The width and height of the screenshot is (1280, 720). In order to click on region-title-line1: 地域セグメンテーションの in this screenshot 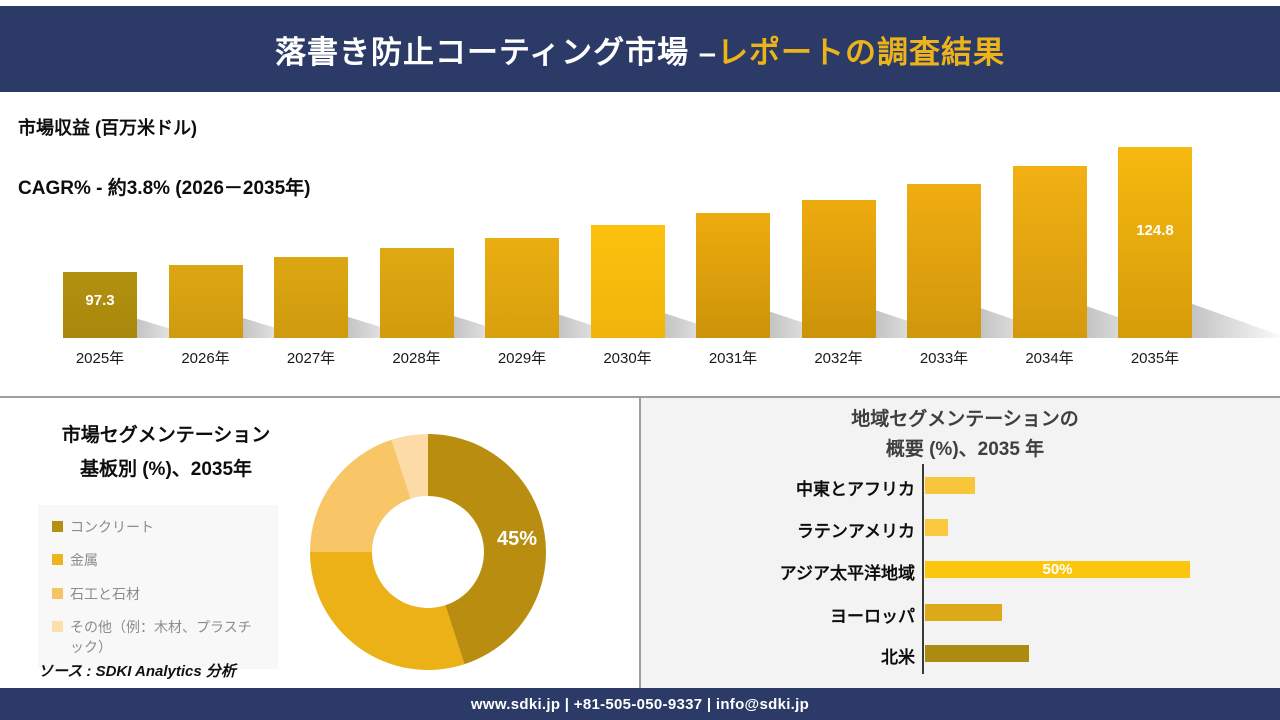, I will do `click(965, 419)`.